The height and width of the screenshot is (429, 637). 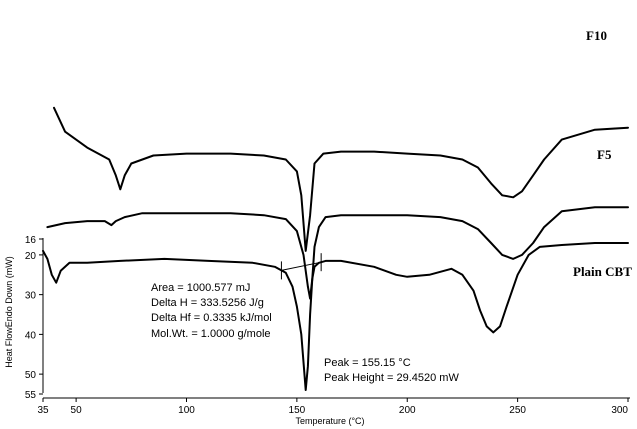 What do you see at coordinates (77, 410) in the screenshot?
I see `x-tick-label: 50` at bounding box center [77, 410].